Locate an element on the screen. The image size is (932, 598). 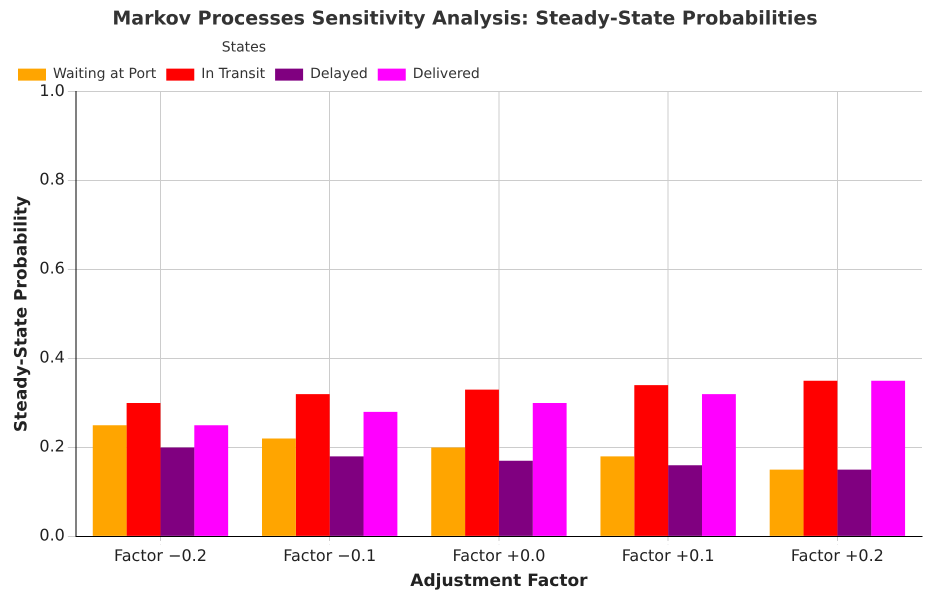
y-tick-label: 0.2 is located at coordinates (52, 446).